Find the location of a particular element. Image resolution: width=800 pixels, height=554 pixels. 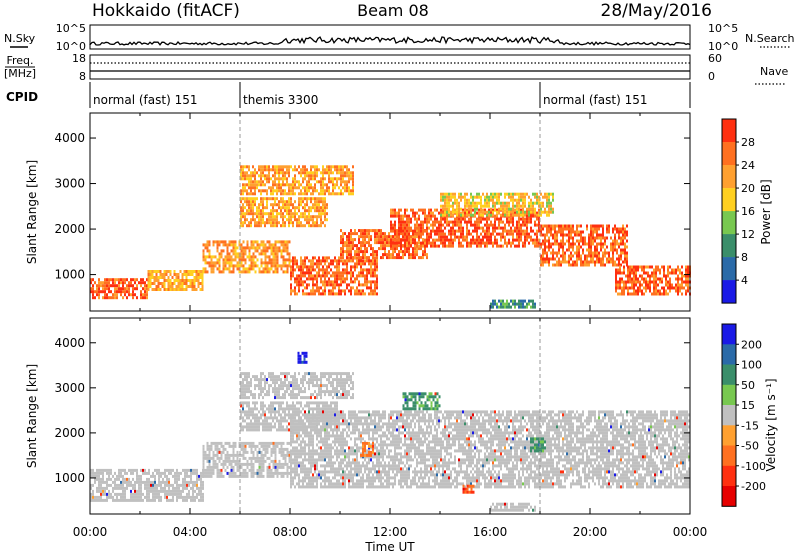

power-colorbar: 28 24 20 16 12 8 4 is located at coordinates (738, 211).